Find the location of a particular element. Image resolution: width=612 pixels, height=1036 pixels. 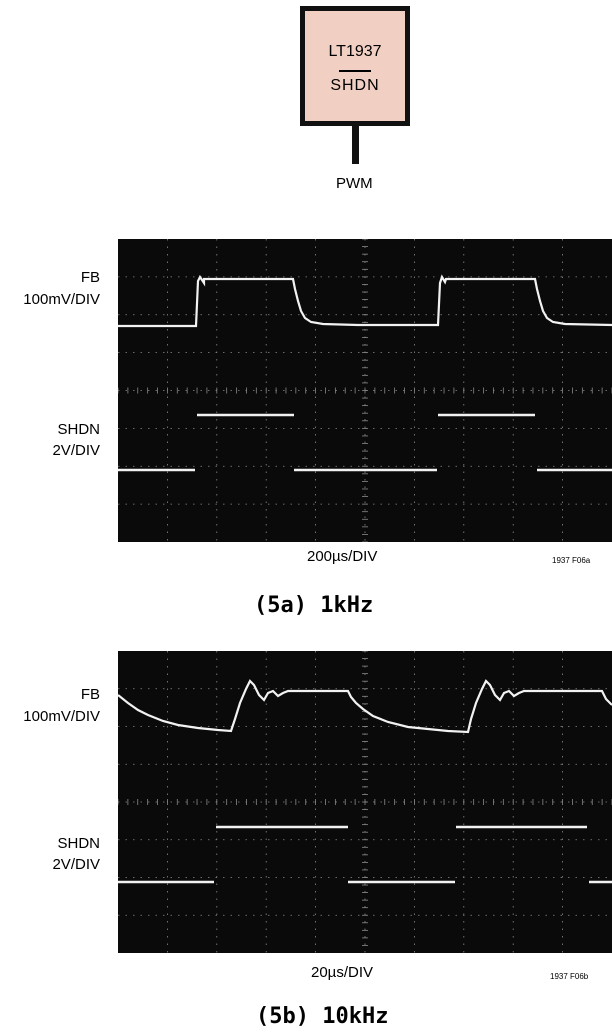

scope-a-fb-label: FB is located at coordinates (90, 277).